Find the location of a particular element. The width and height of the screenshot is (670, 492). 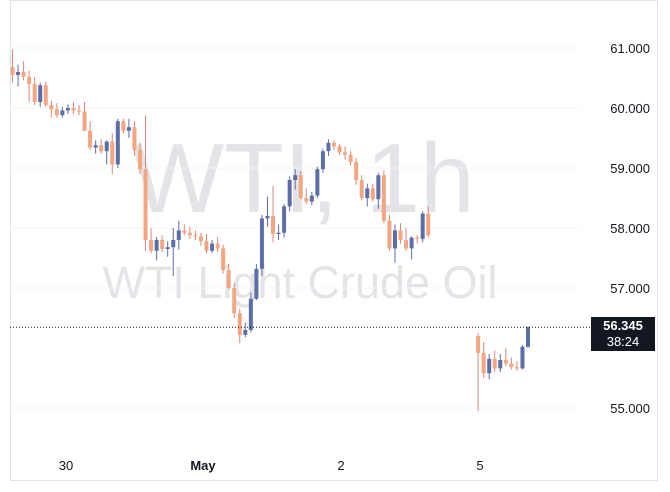

x-tick-label: May is located at coordinates (203, 465).